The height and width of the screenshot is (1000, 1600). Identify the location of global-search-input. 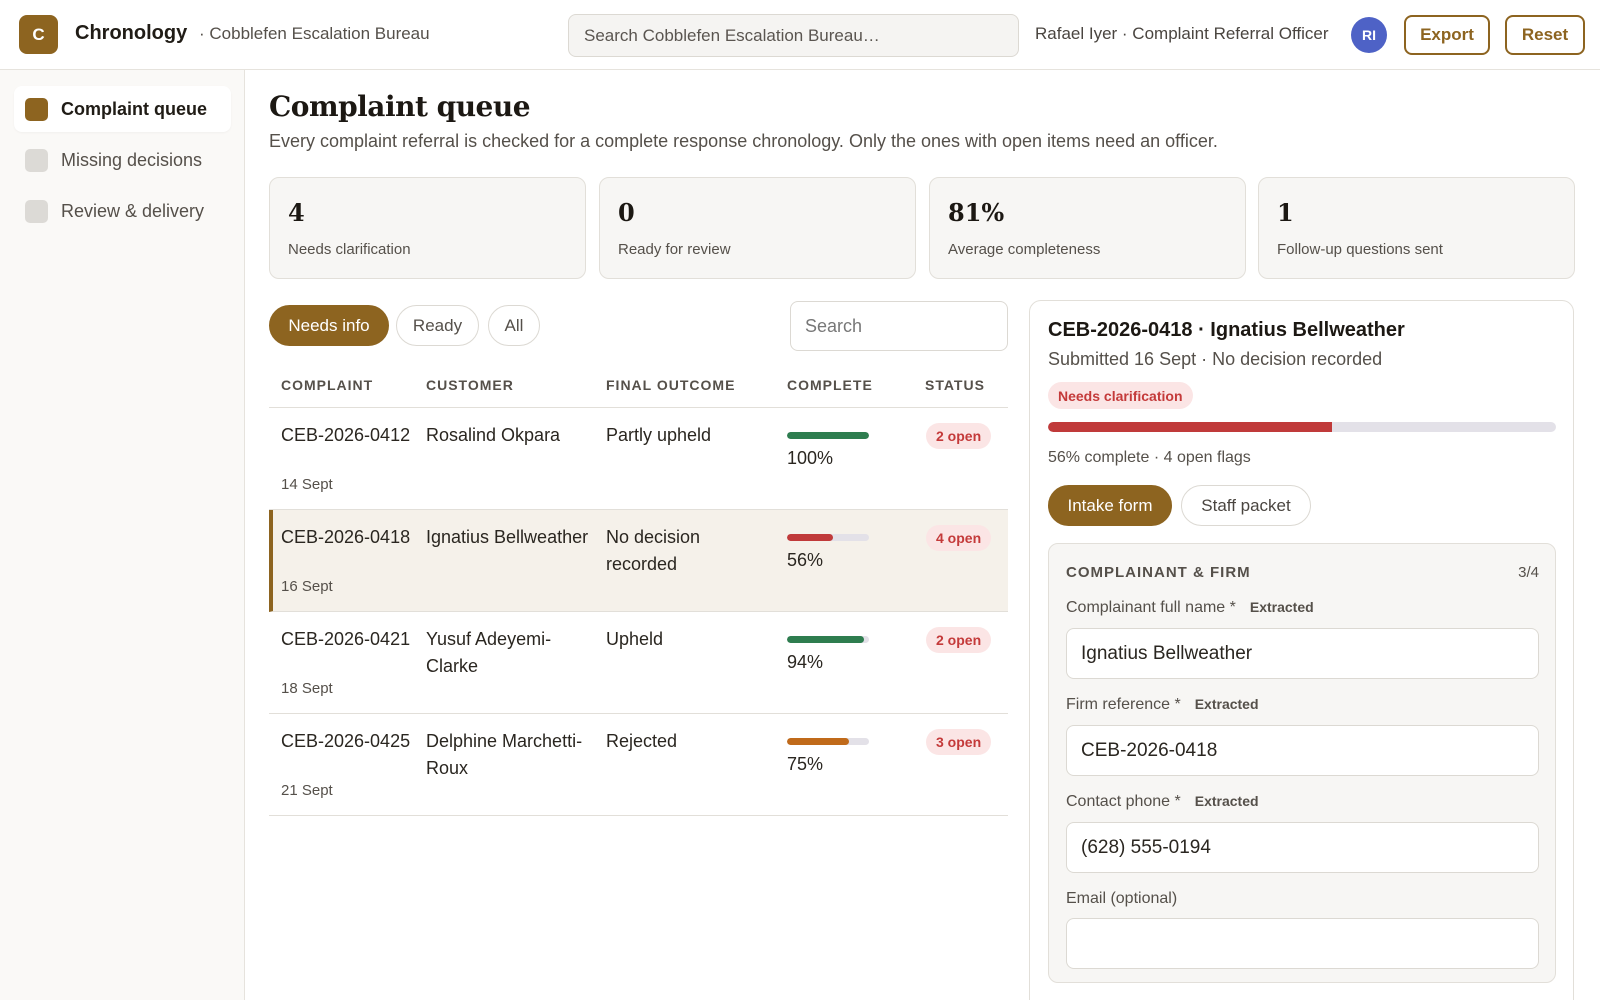
(793, 35).